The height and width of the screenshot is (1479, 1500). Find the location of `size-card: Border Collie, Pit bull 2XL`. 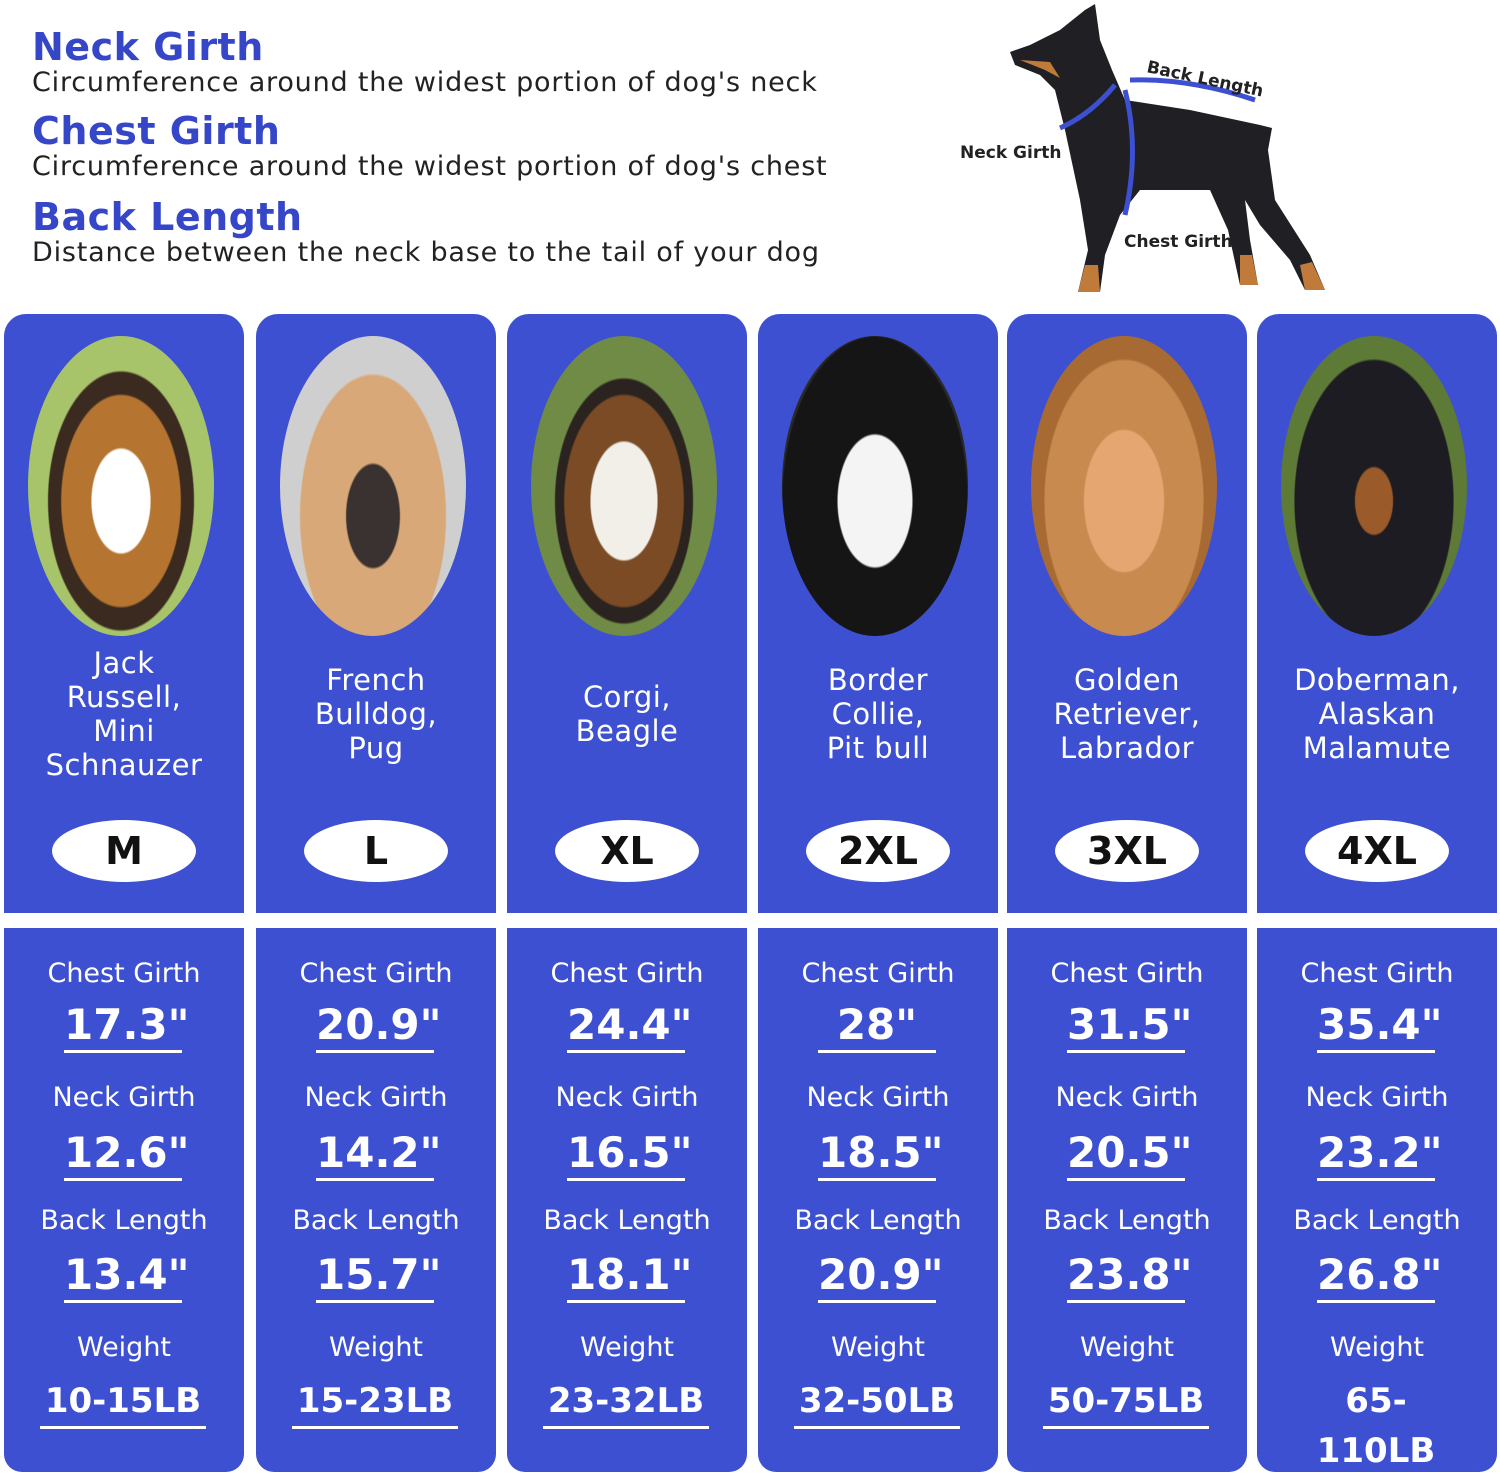

size-card: Border Collie, Pit bull 2XL is located at coordinates (878, 613).